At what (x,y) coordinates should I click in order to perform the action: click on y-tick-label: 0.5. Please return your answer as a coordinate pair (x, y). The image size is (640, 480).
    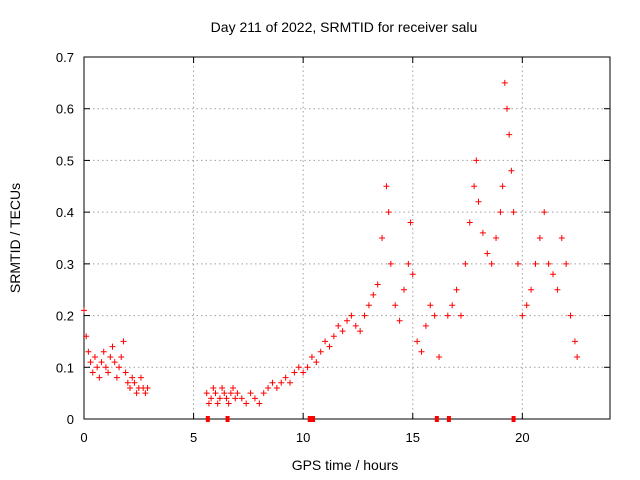
    Looking at the image, I should click on (65, 160).